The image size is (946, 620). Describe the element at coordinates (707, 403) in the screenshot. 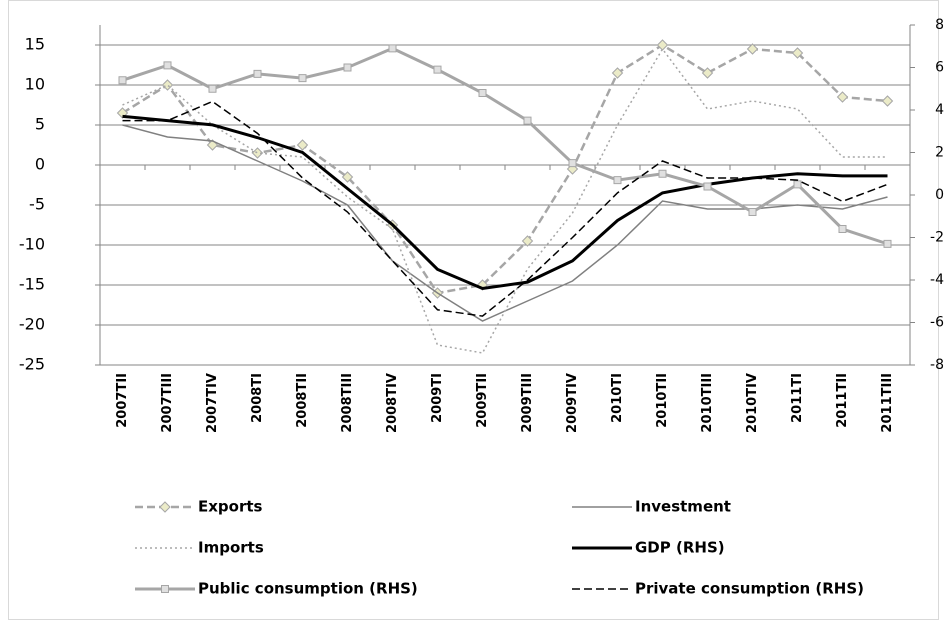

I see `x-tick-label: 2010TIII` at that location.